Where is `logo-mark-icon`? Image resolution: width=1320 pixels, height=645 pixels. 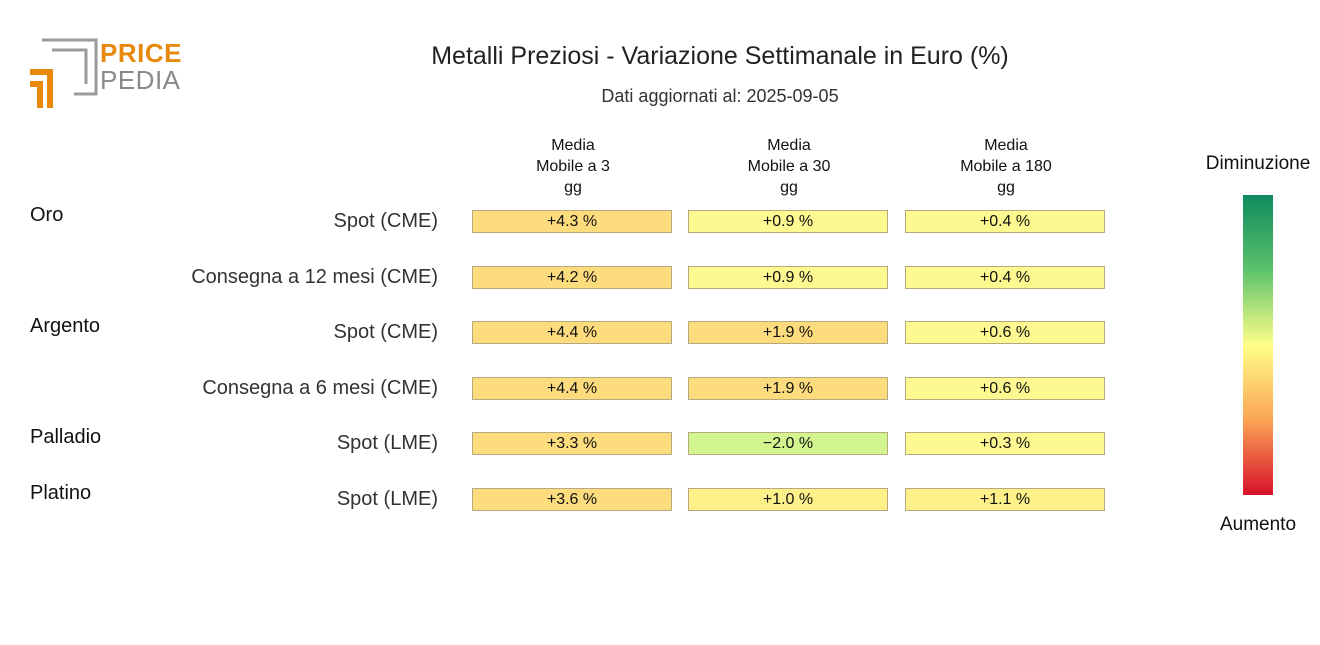
logo-mark-icon is located at coordinates (64, 73).